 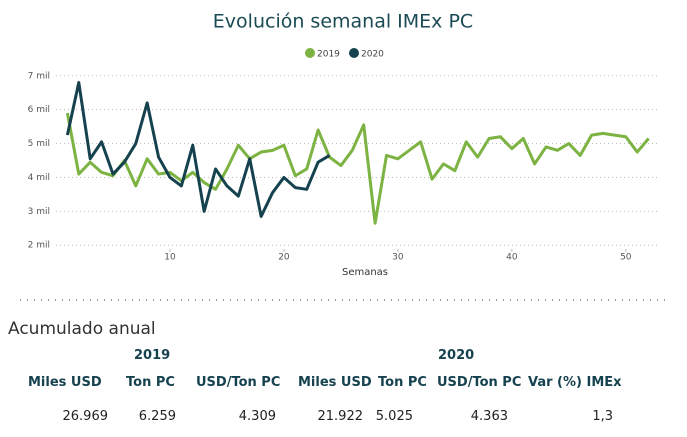 What do you see at coordinates (489, 416) in the screenshot?
I see `cell: 4.363` at bounding box center [489, 416].